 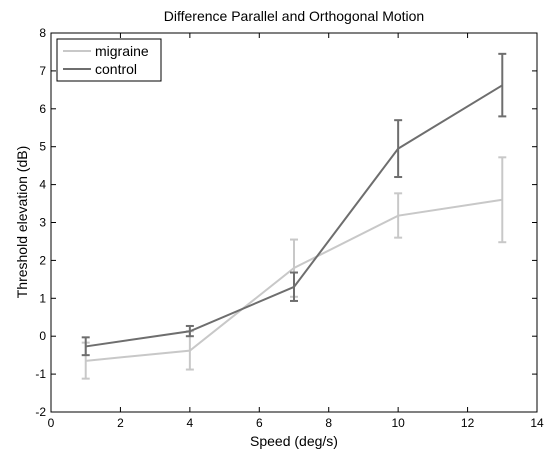 I want to click on y-tick-label: 4, so click(x=42, y=185).